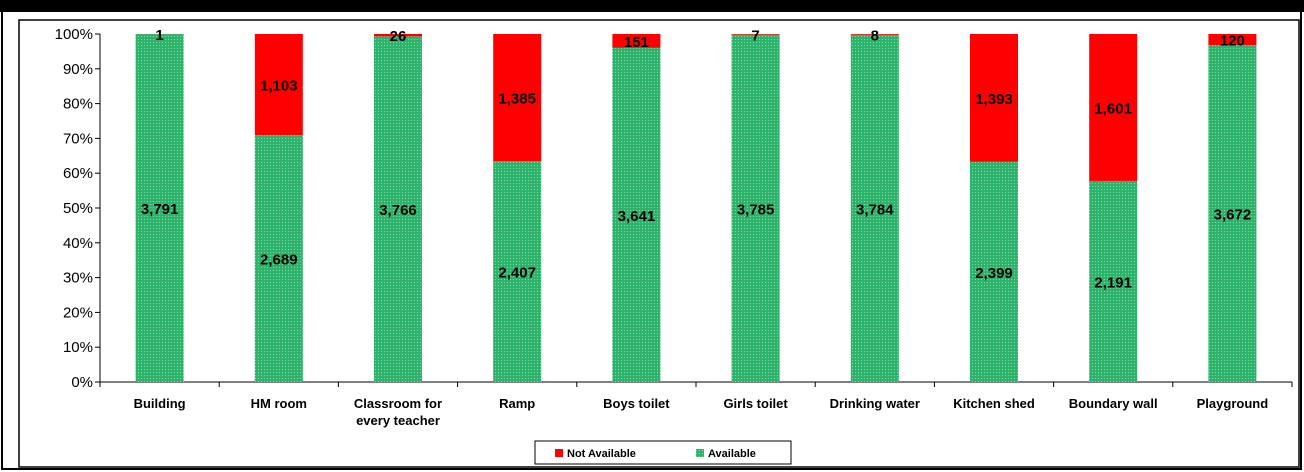 The width and height of the screenshot is (1304, 472). I want to click on y-tick-label: 100%, so click(74, 34).